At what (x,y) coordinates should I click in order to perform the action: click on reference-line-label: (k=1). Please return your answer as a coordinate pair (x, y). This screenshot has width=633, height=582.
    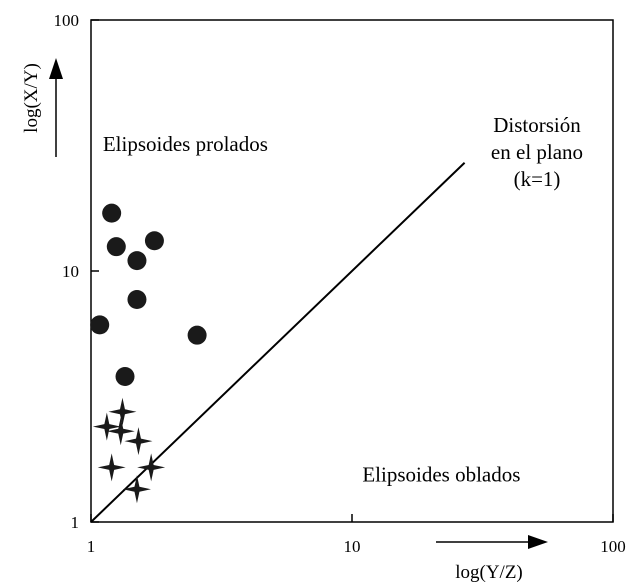
    Looking at the image, I should click on (537, 179).